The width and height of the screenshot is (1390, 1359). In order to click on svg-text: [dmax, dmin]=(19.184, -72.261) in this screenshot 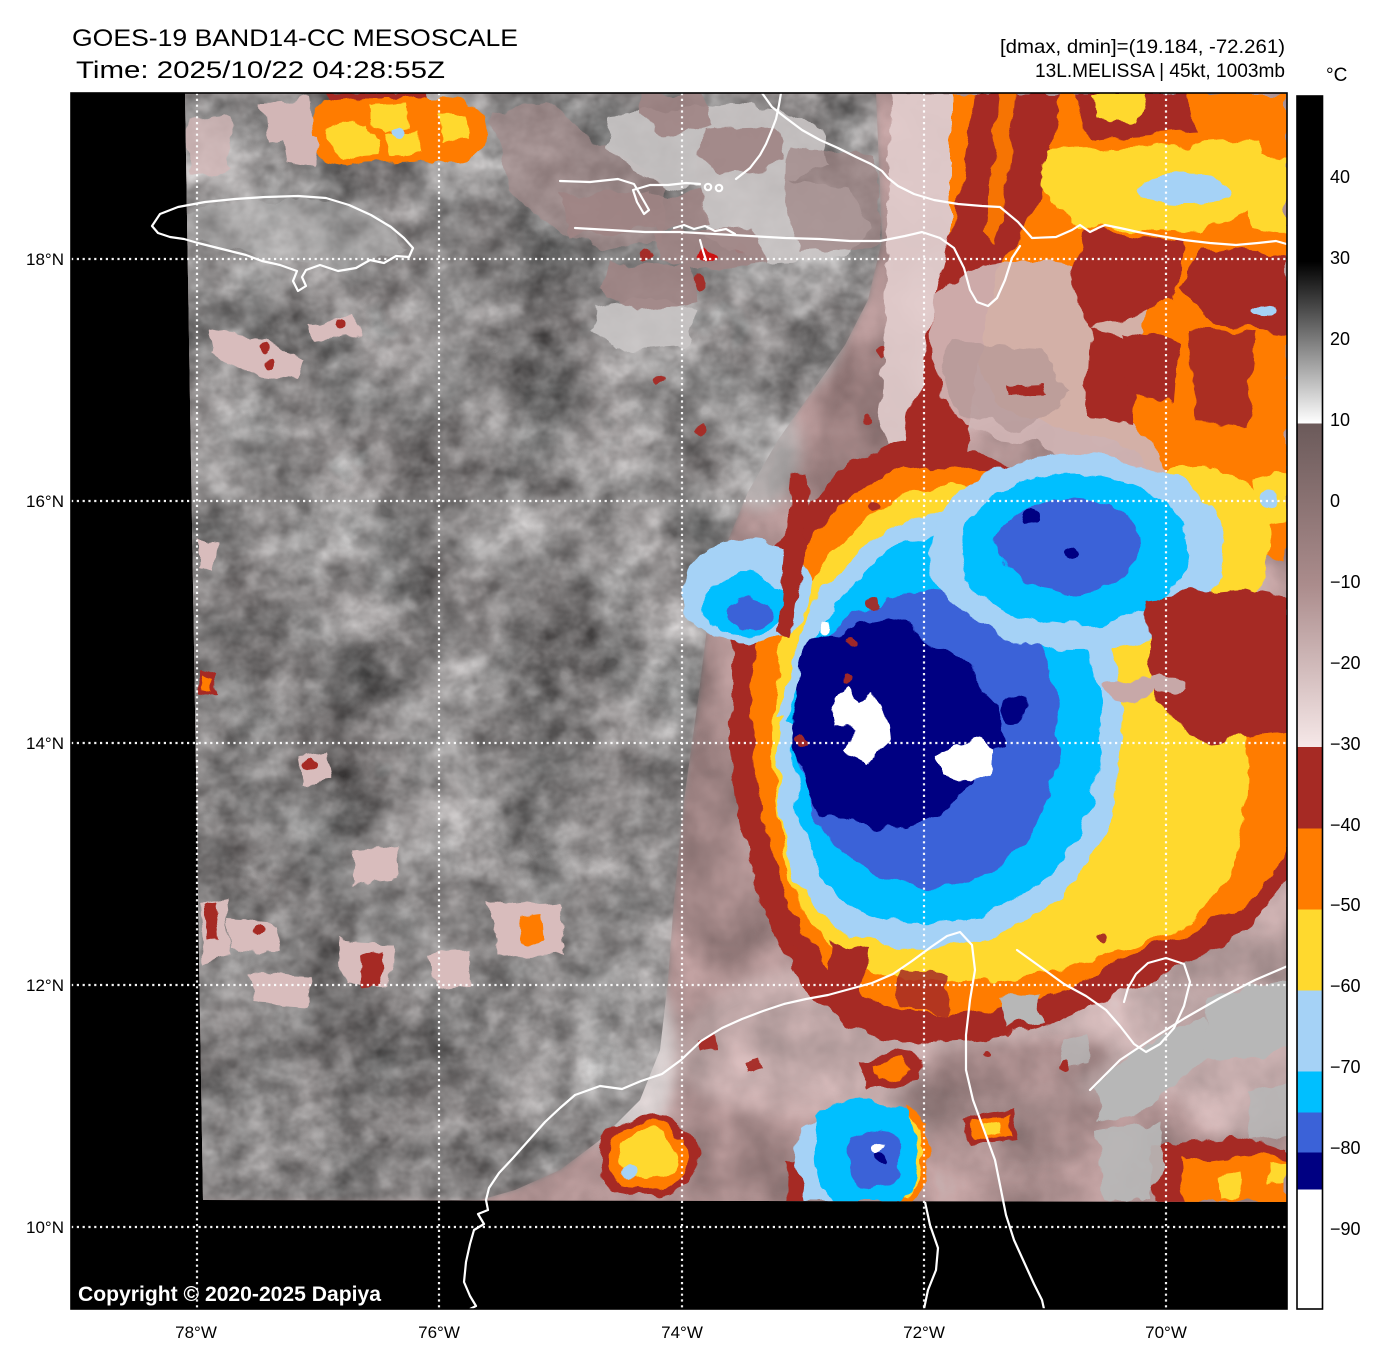, I will do `click(1142, 47)`.